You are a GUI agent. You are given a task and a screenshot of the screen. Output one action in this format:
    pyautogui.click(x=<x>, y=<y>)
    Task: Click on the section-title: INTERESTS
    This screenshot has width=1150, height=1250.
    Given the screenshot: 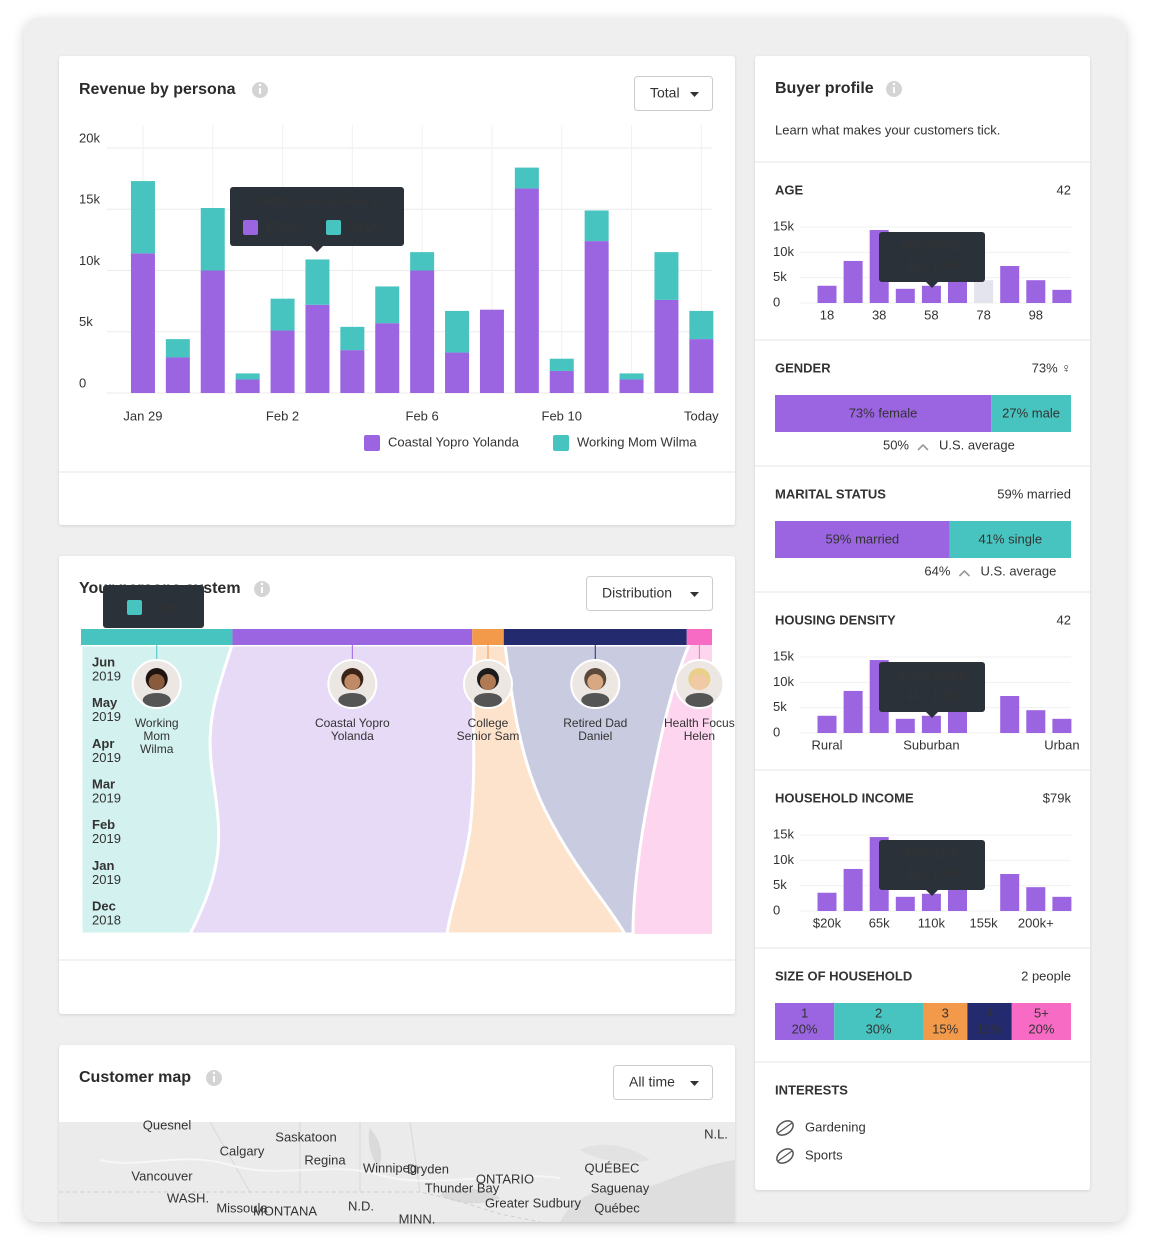 What is the action you would take?
    pyautogui.click(x=811, y=1089)
    